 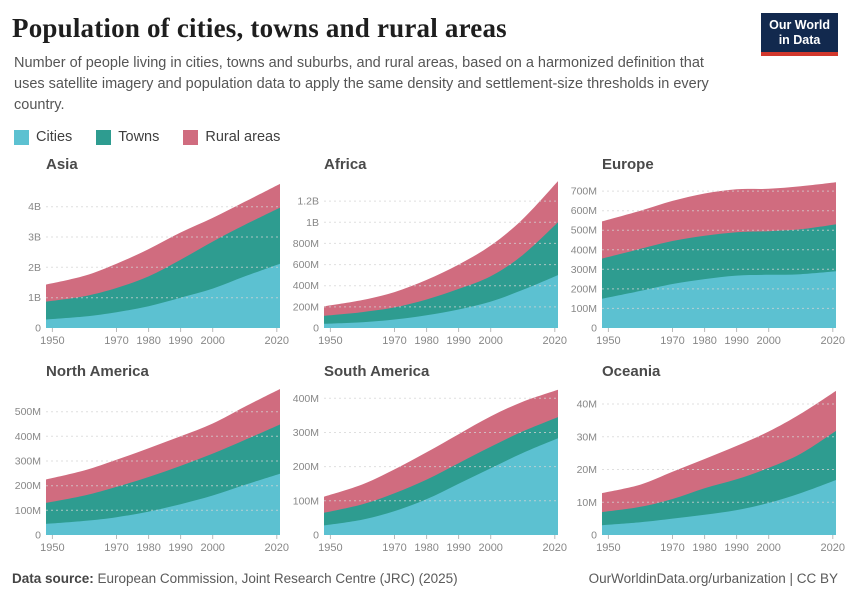 What do you see at coordinates (243, 137) in the screenshot?
I see `legend-label-rural: Rural areas` at bounding box center [243, 137].